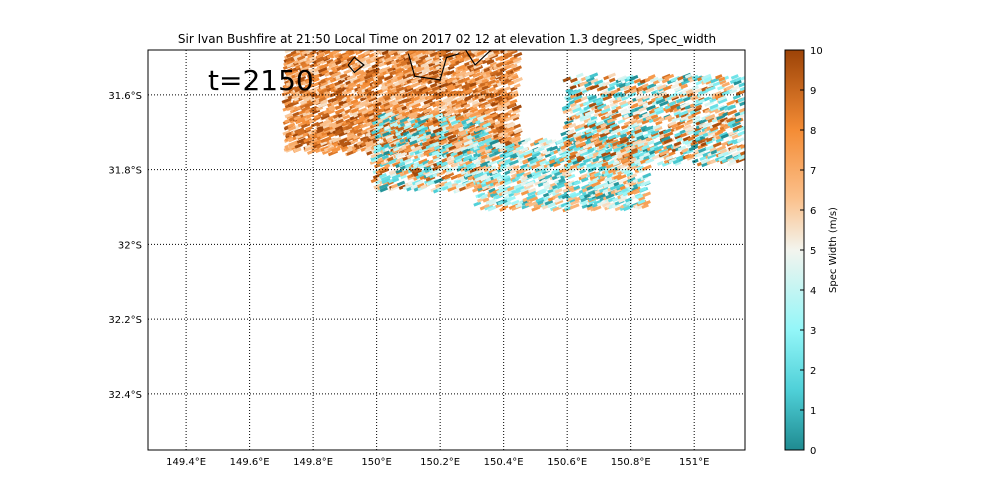  I want to click on x-tick-label: 150.4°E, so click(504, 462).